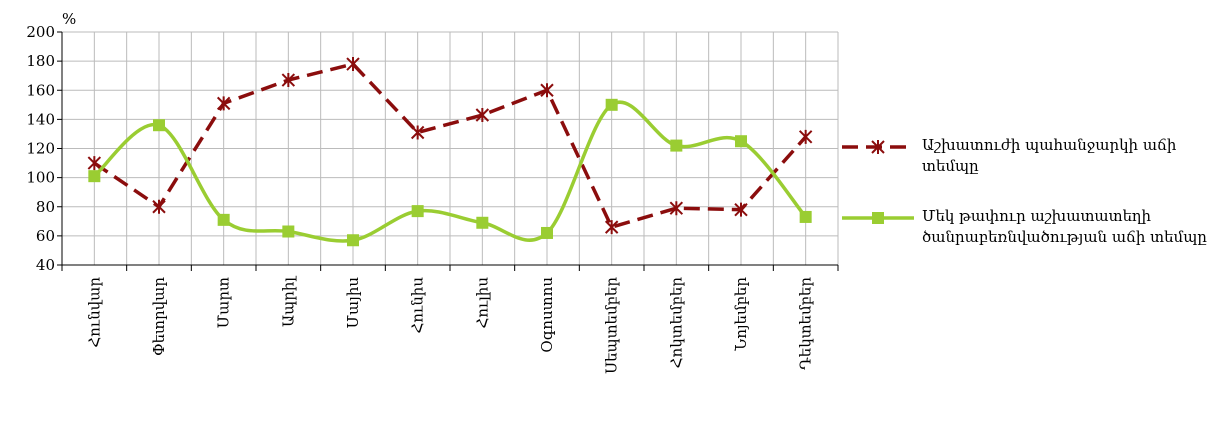  What do you see at coordinates (741, 314) in the screenshot?
I see `x-tick-label: Նոյեմբեր` at bounding box center [741, 314].